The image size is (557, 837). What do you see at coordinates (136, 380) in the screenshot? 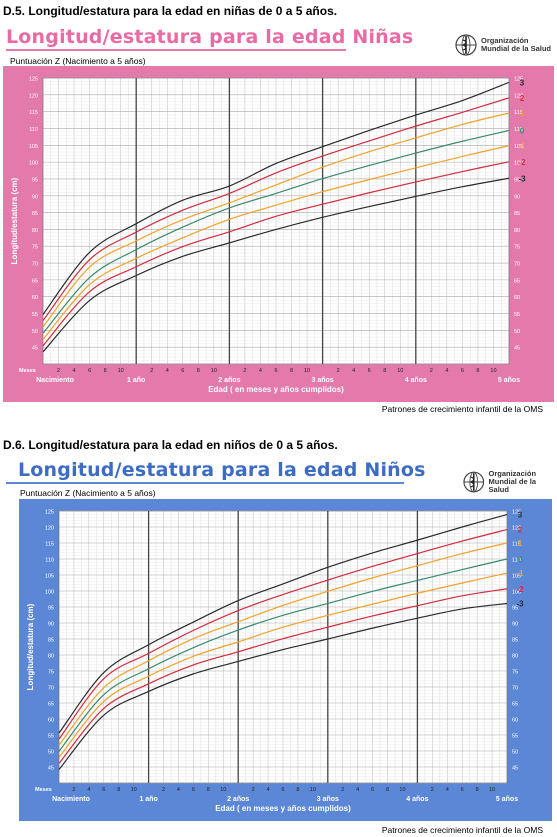
I see `x-year-label: 1 año` at bounding box center [136, 380].